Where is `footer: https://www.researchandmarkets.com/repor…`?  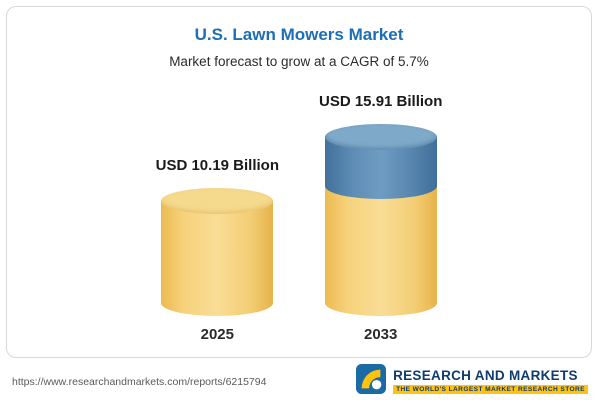 footer: https://www.researchandmarkets.com/repor… is located at coordinates (300, 381).